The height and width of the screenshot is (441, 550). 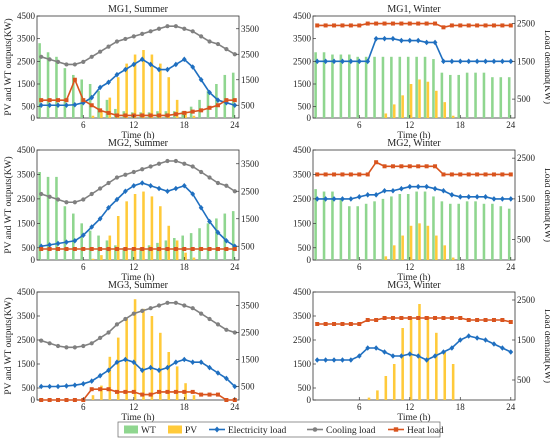 I want to click on y-tick-label-500: 500, so click(x=305, y=388).